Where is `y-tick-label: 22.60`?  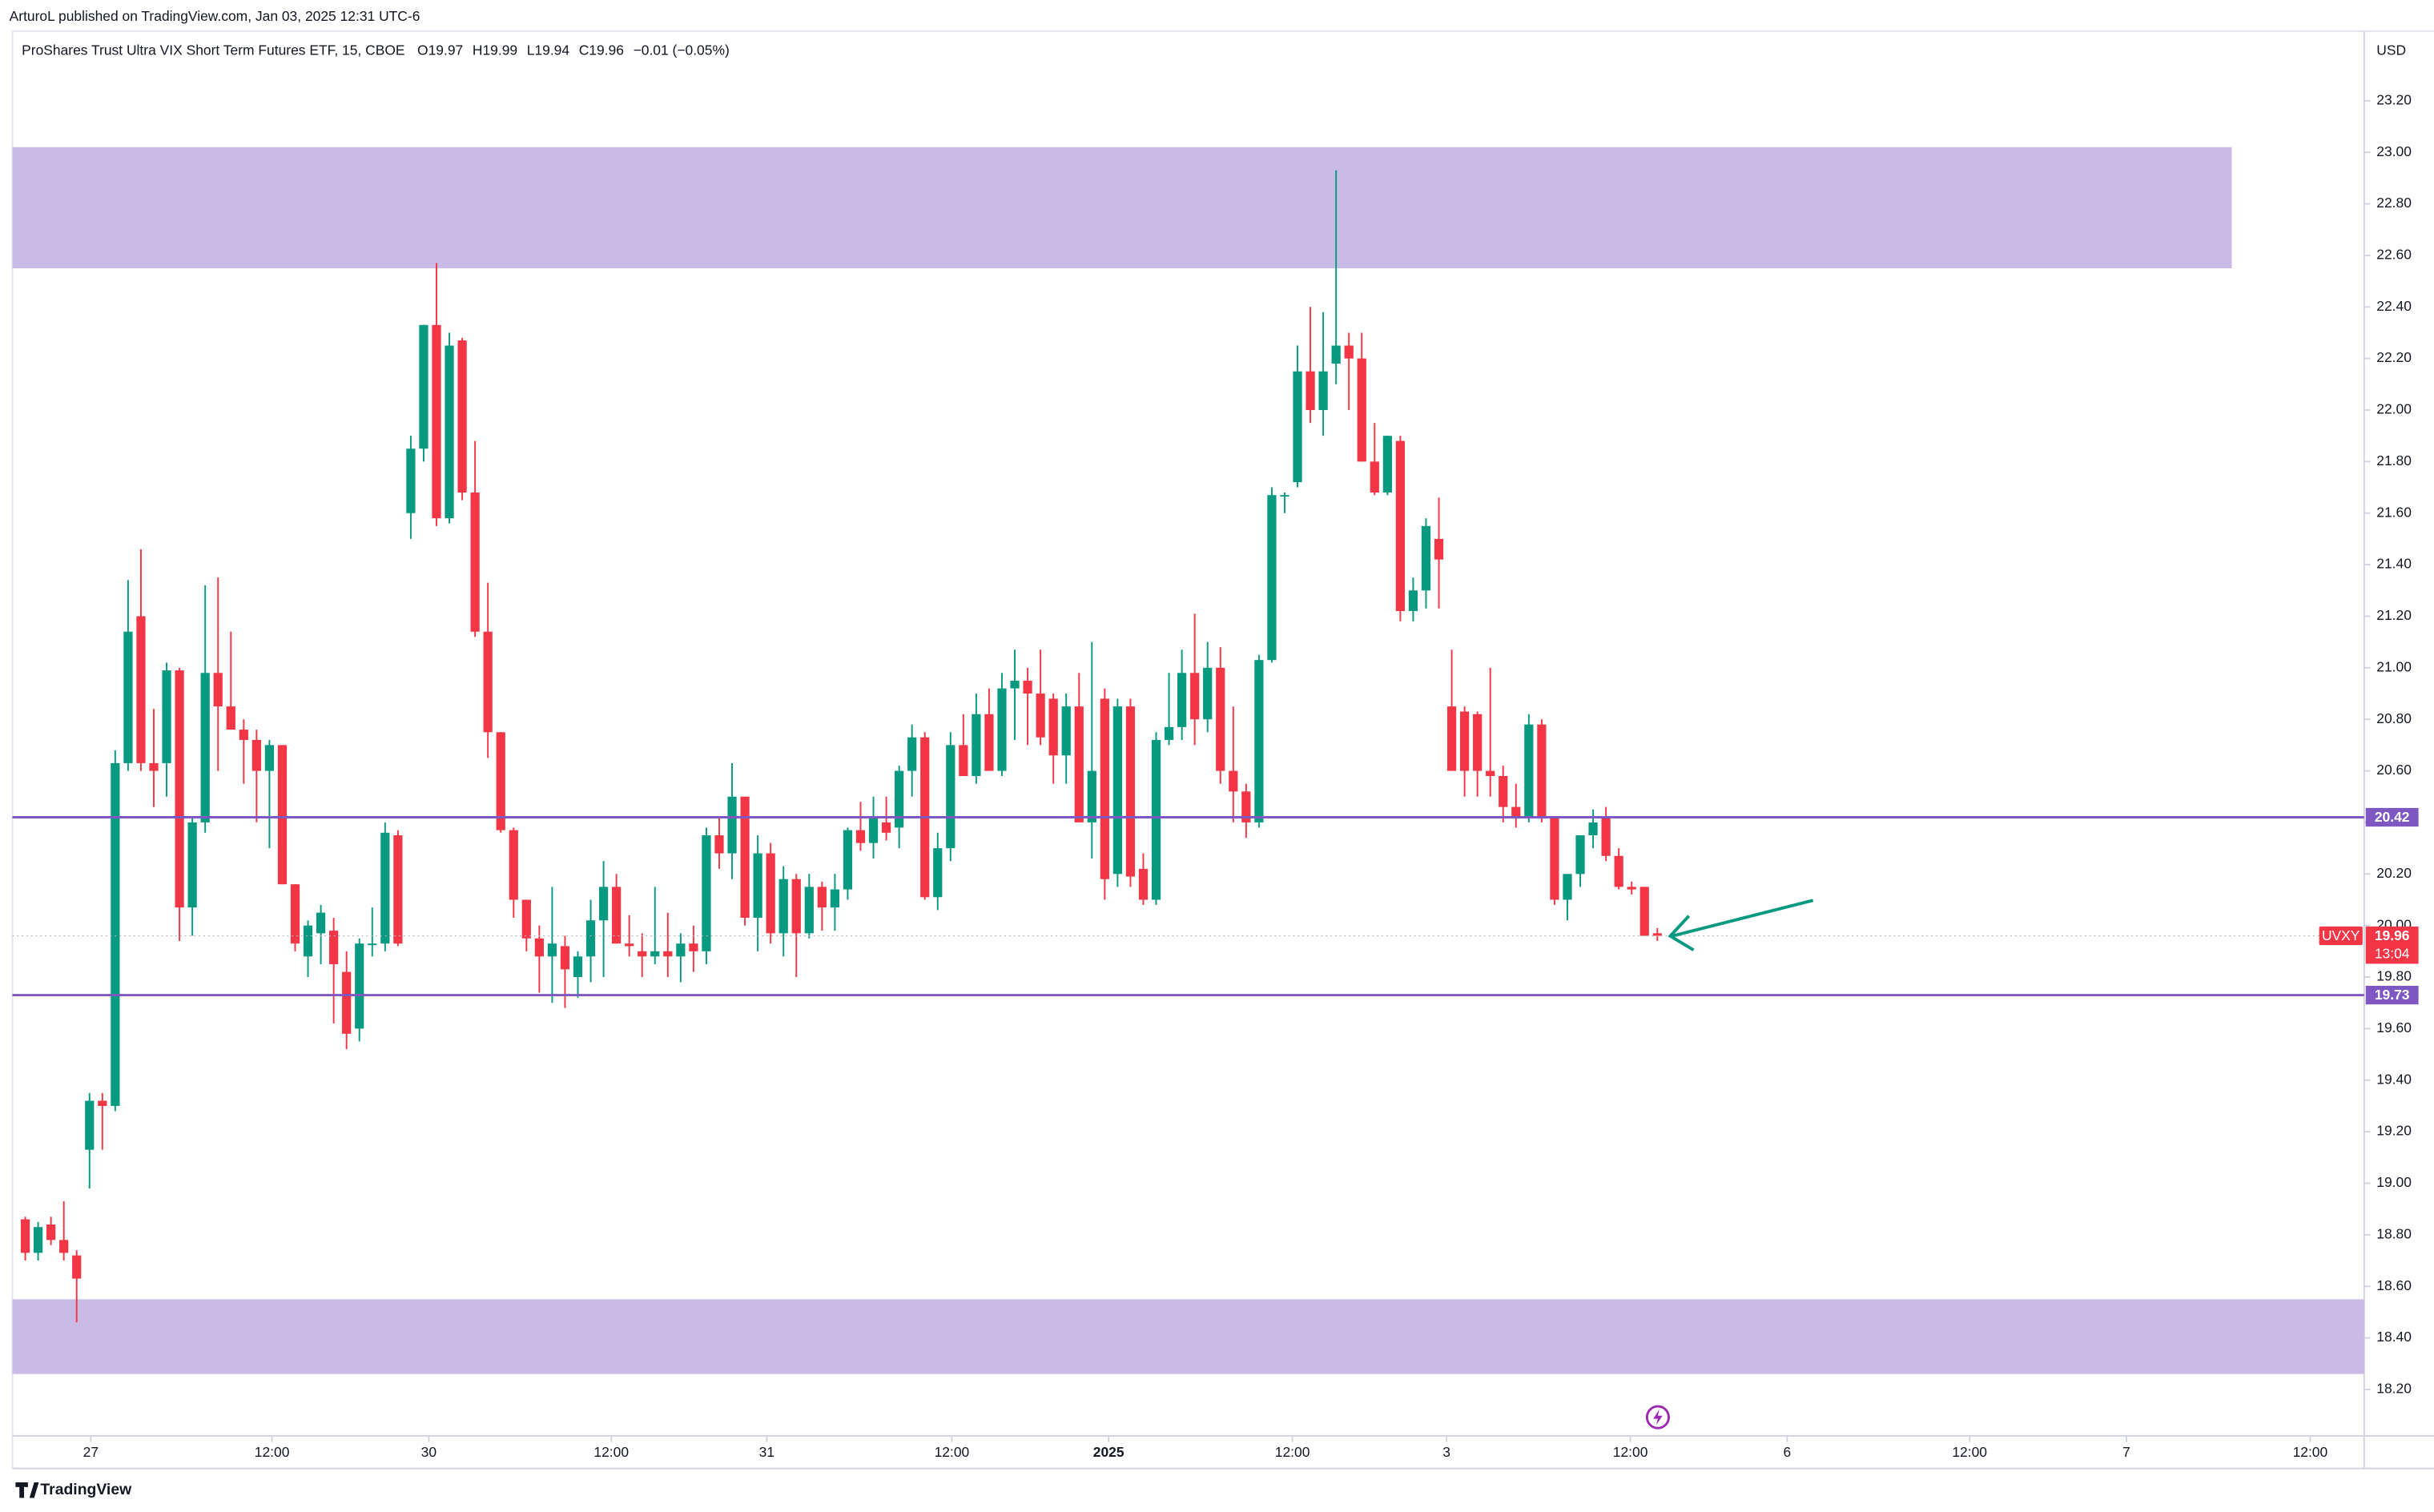 y-tick-label: 22.60 is located at coordinates (2394, 254).